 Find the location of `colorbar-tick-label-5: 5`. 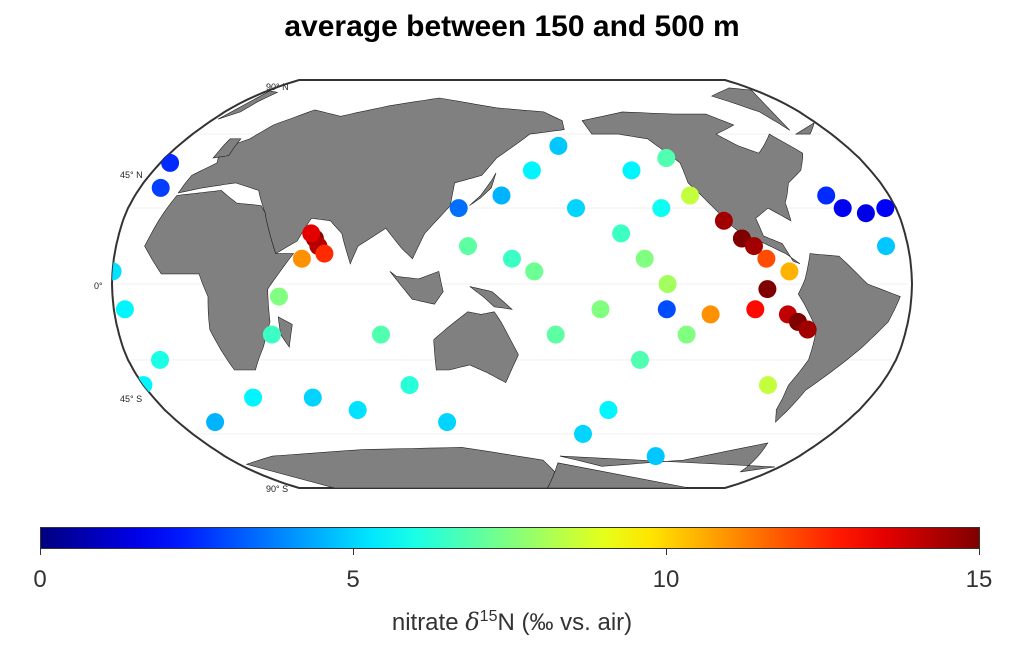

colorbar-tick-label-5: 5 is located at coordinates (353, 579).